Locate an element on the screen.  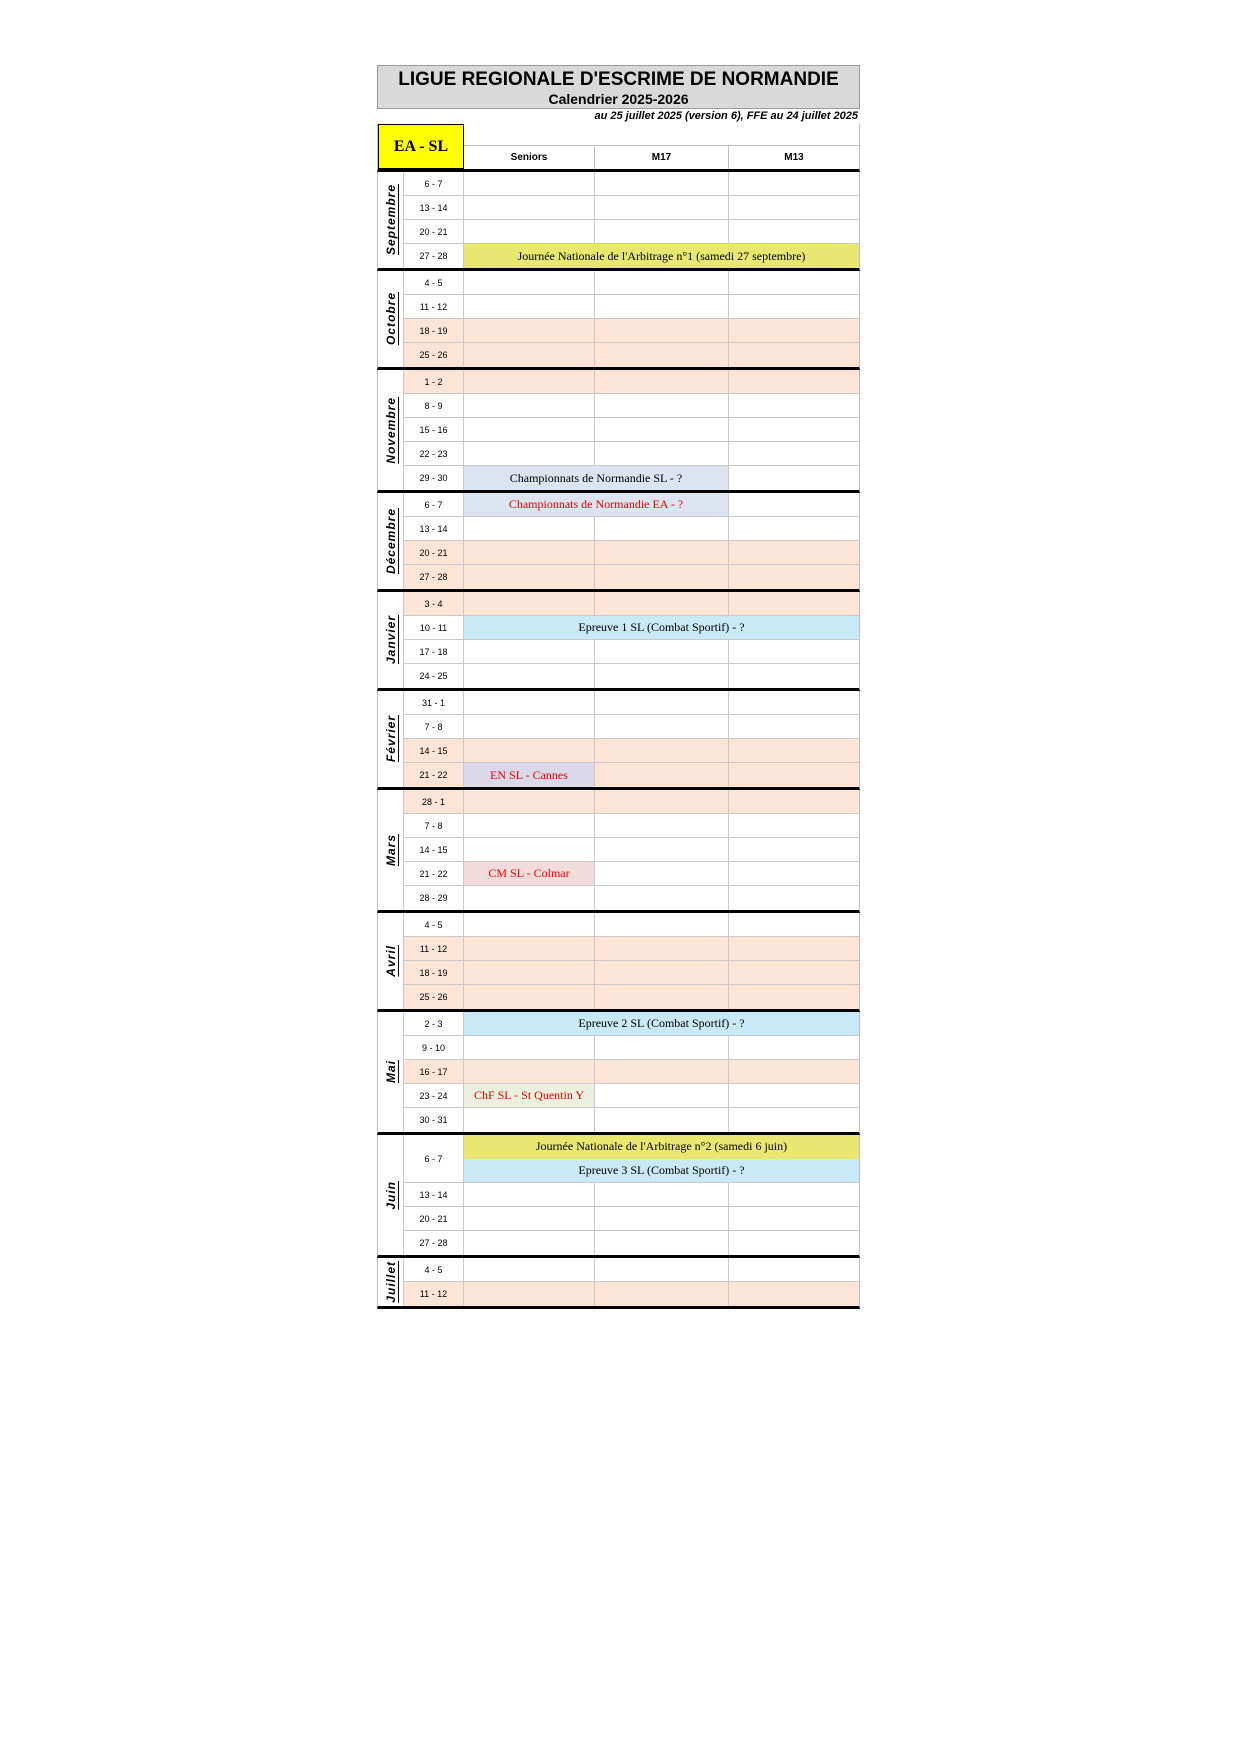
week-range: 11 - 12 is located at coordinates (434, 948).